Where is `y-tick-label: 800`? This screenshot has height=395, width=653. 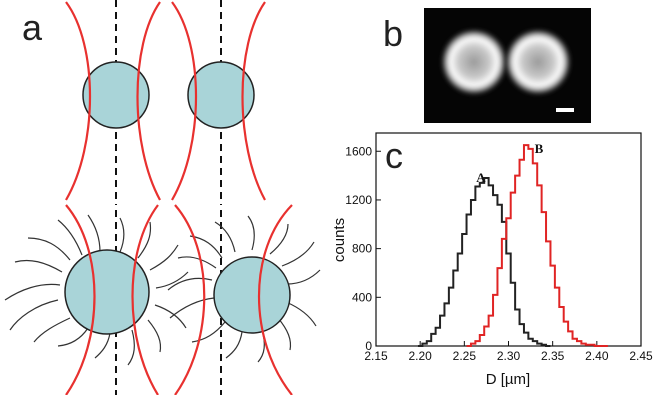
y-tick-label: 800 is located at coordinates (362, 249).